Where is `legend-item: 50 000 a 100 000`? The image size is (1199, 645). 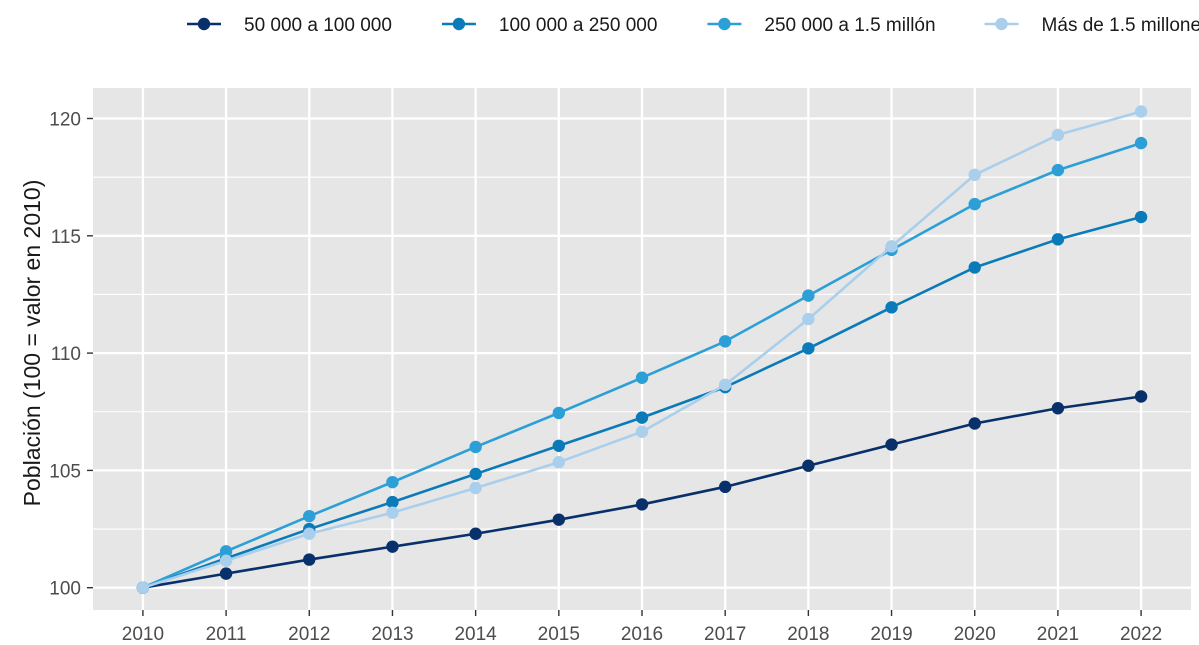
legend-item: 50 000 a 100 000 is located at coordinates (289, 25).